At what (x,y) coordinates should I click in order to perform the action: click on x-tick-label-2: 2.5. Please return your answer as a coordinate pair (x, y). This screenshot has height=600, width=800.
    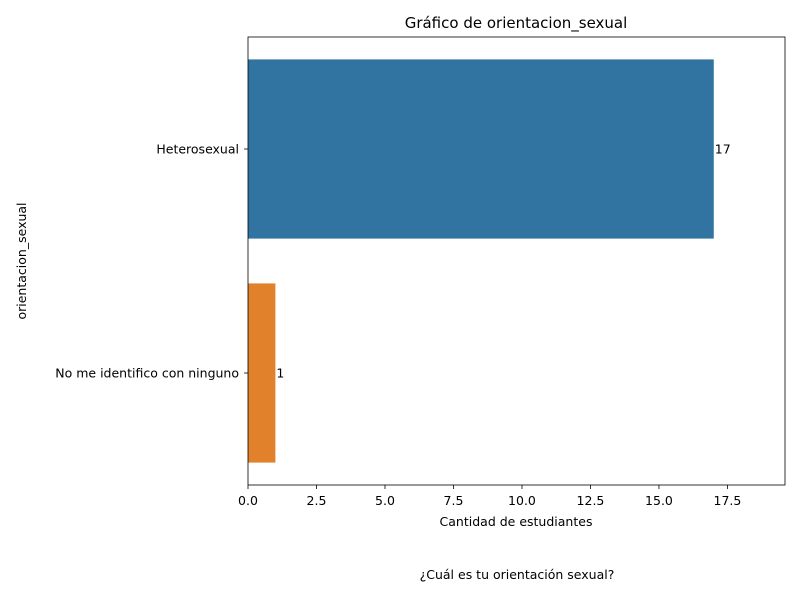
    Looking at the image, I should click on (317, 500).